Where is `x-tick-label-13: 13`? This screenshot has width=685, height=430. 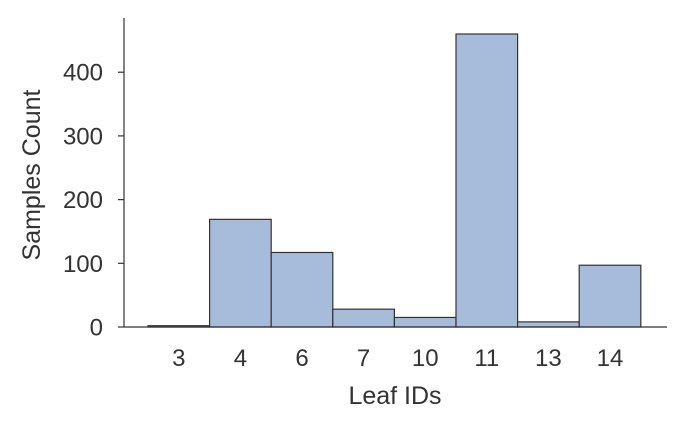 x-tick-label-13: 13 is located at coordinates (548, 358).